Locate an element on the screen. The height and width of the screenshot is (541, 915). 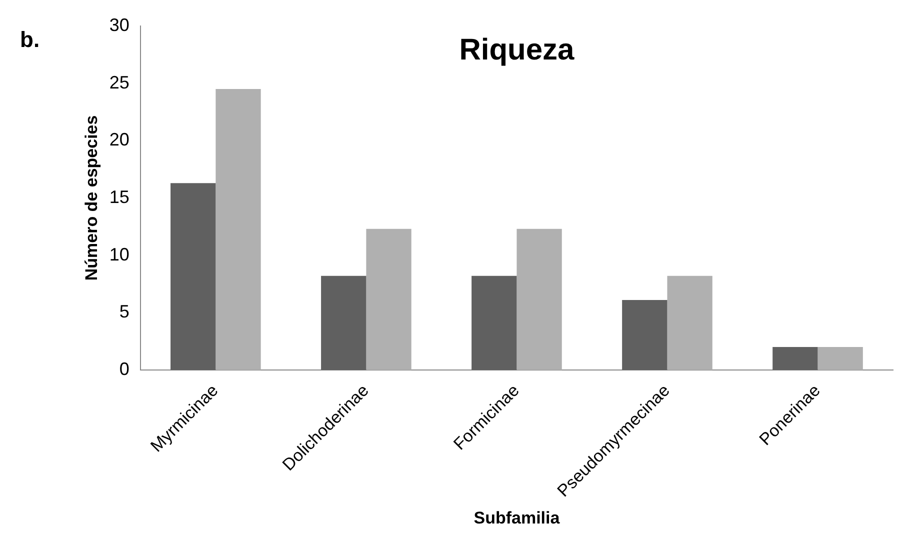
chart-title: Riqueza is located at coordinates (517, 49).